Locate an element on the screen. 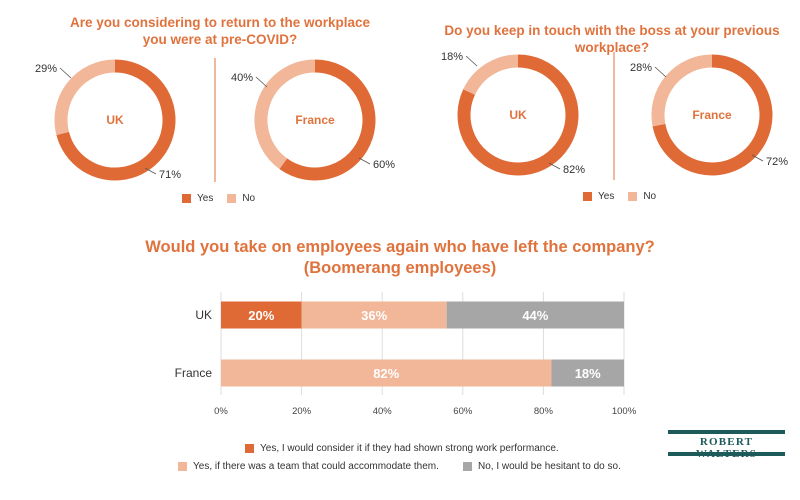 Image resolution: width=800 pixels, height=500 pixels. legend-chart1: Yes No is located at coordinates (218, 198).